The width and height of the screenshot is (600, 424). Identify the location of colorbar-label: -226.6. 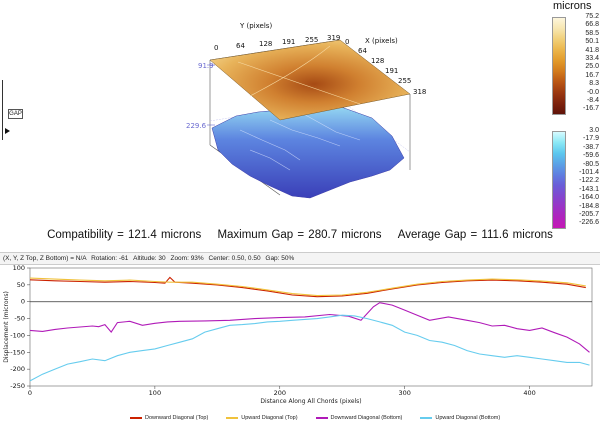
(589, 223).